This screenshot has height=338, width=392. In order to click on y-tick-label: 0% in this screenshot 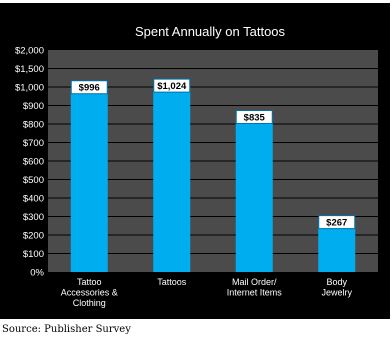, I will do `click(37, 273)`.